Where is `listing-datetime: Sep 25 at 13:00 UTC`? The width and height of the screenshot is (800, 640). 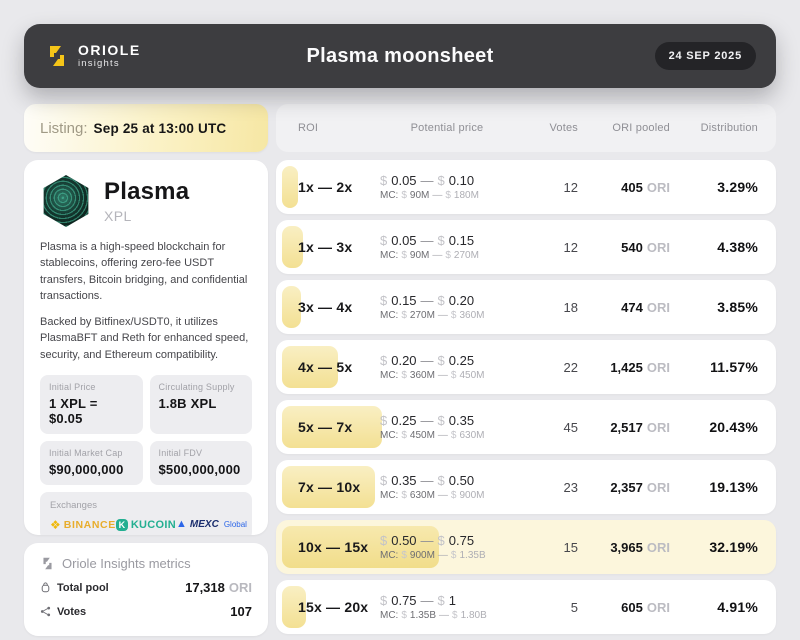 listing-datetime: Sep 25 at 13:00 UTC is located at coordinates (160, 128).